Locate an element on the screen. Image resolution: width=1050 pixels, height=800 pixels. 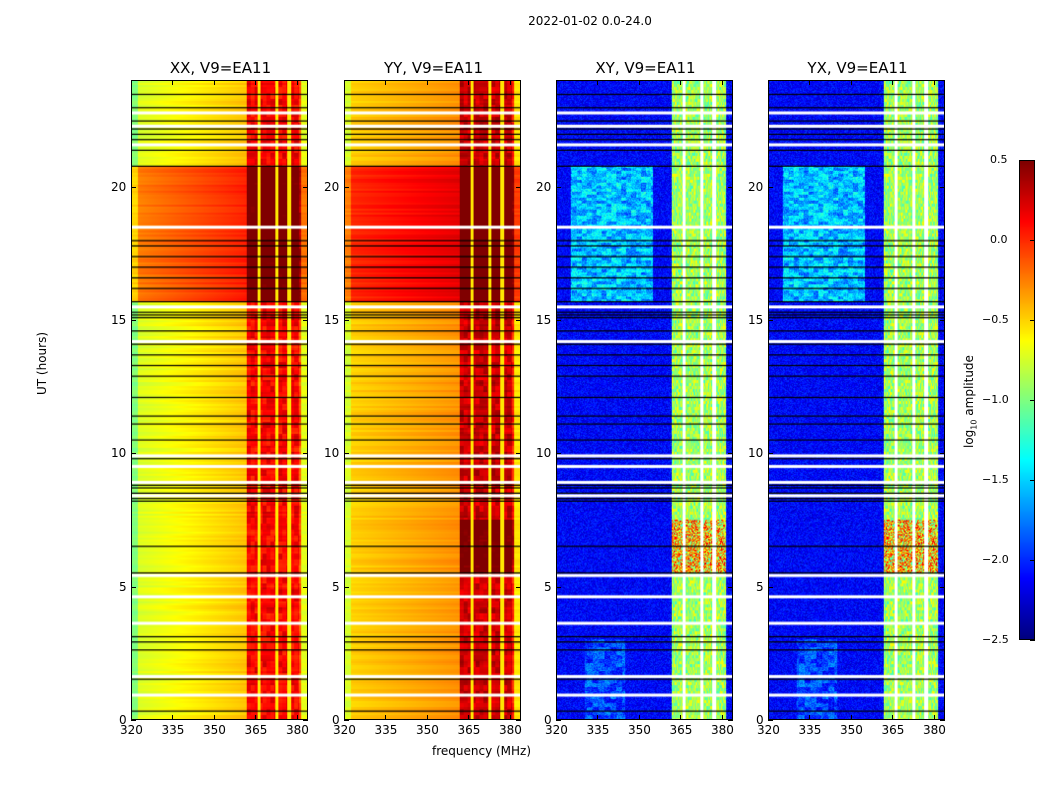
x-axis-label: frequency (MHz) is located at coordinates (482, 751).